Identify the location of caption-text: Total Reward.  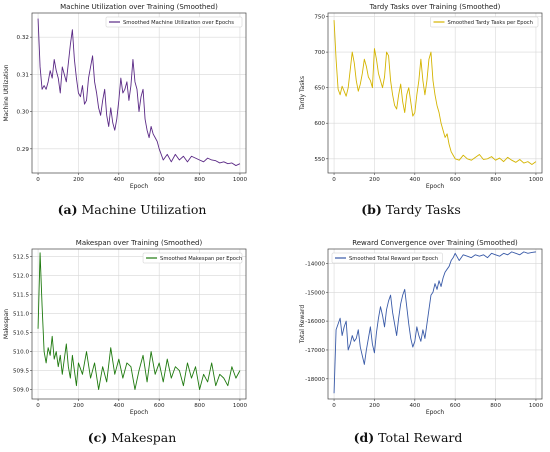
(418, 437).